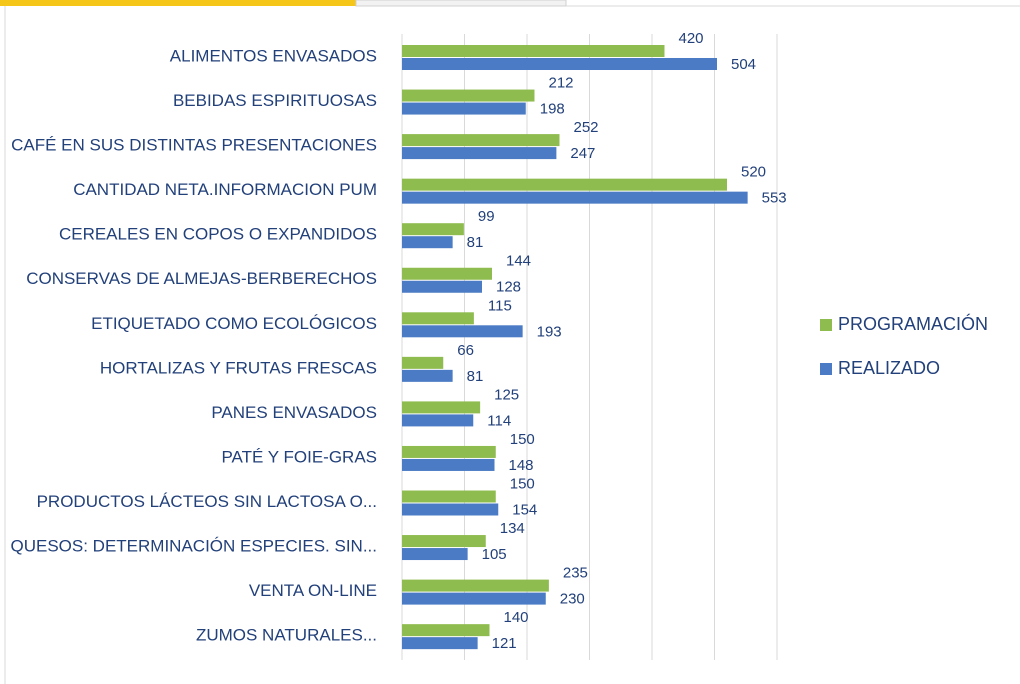  I want to click on data-label: 125, so click(506, 394).